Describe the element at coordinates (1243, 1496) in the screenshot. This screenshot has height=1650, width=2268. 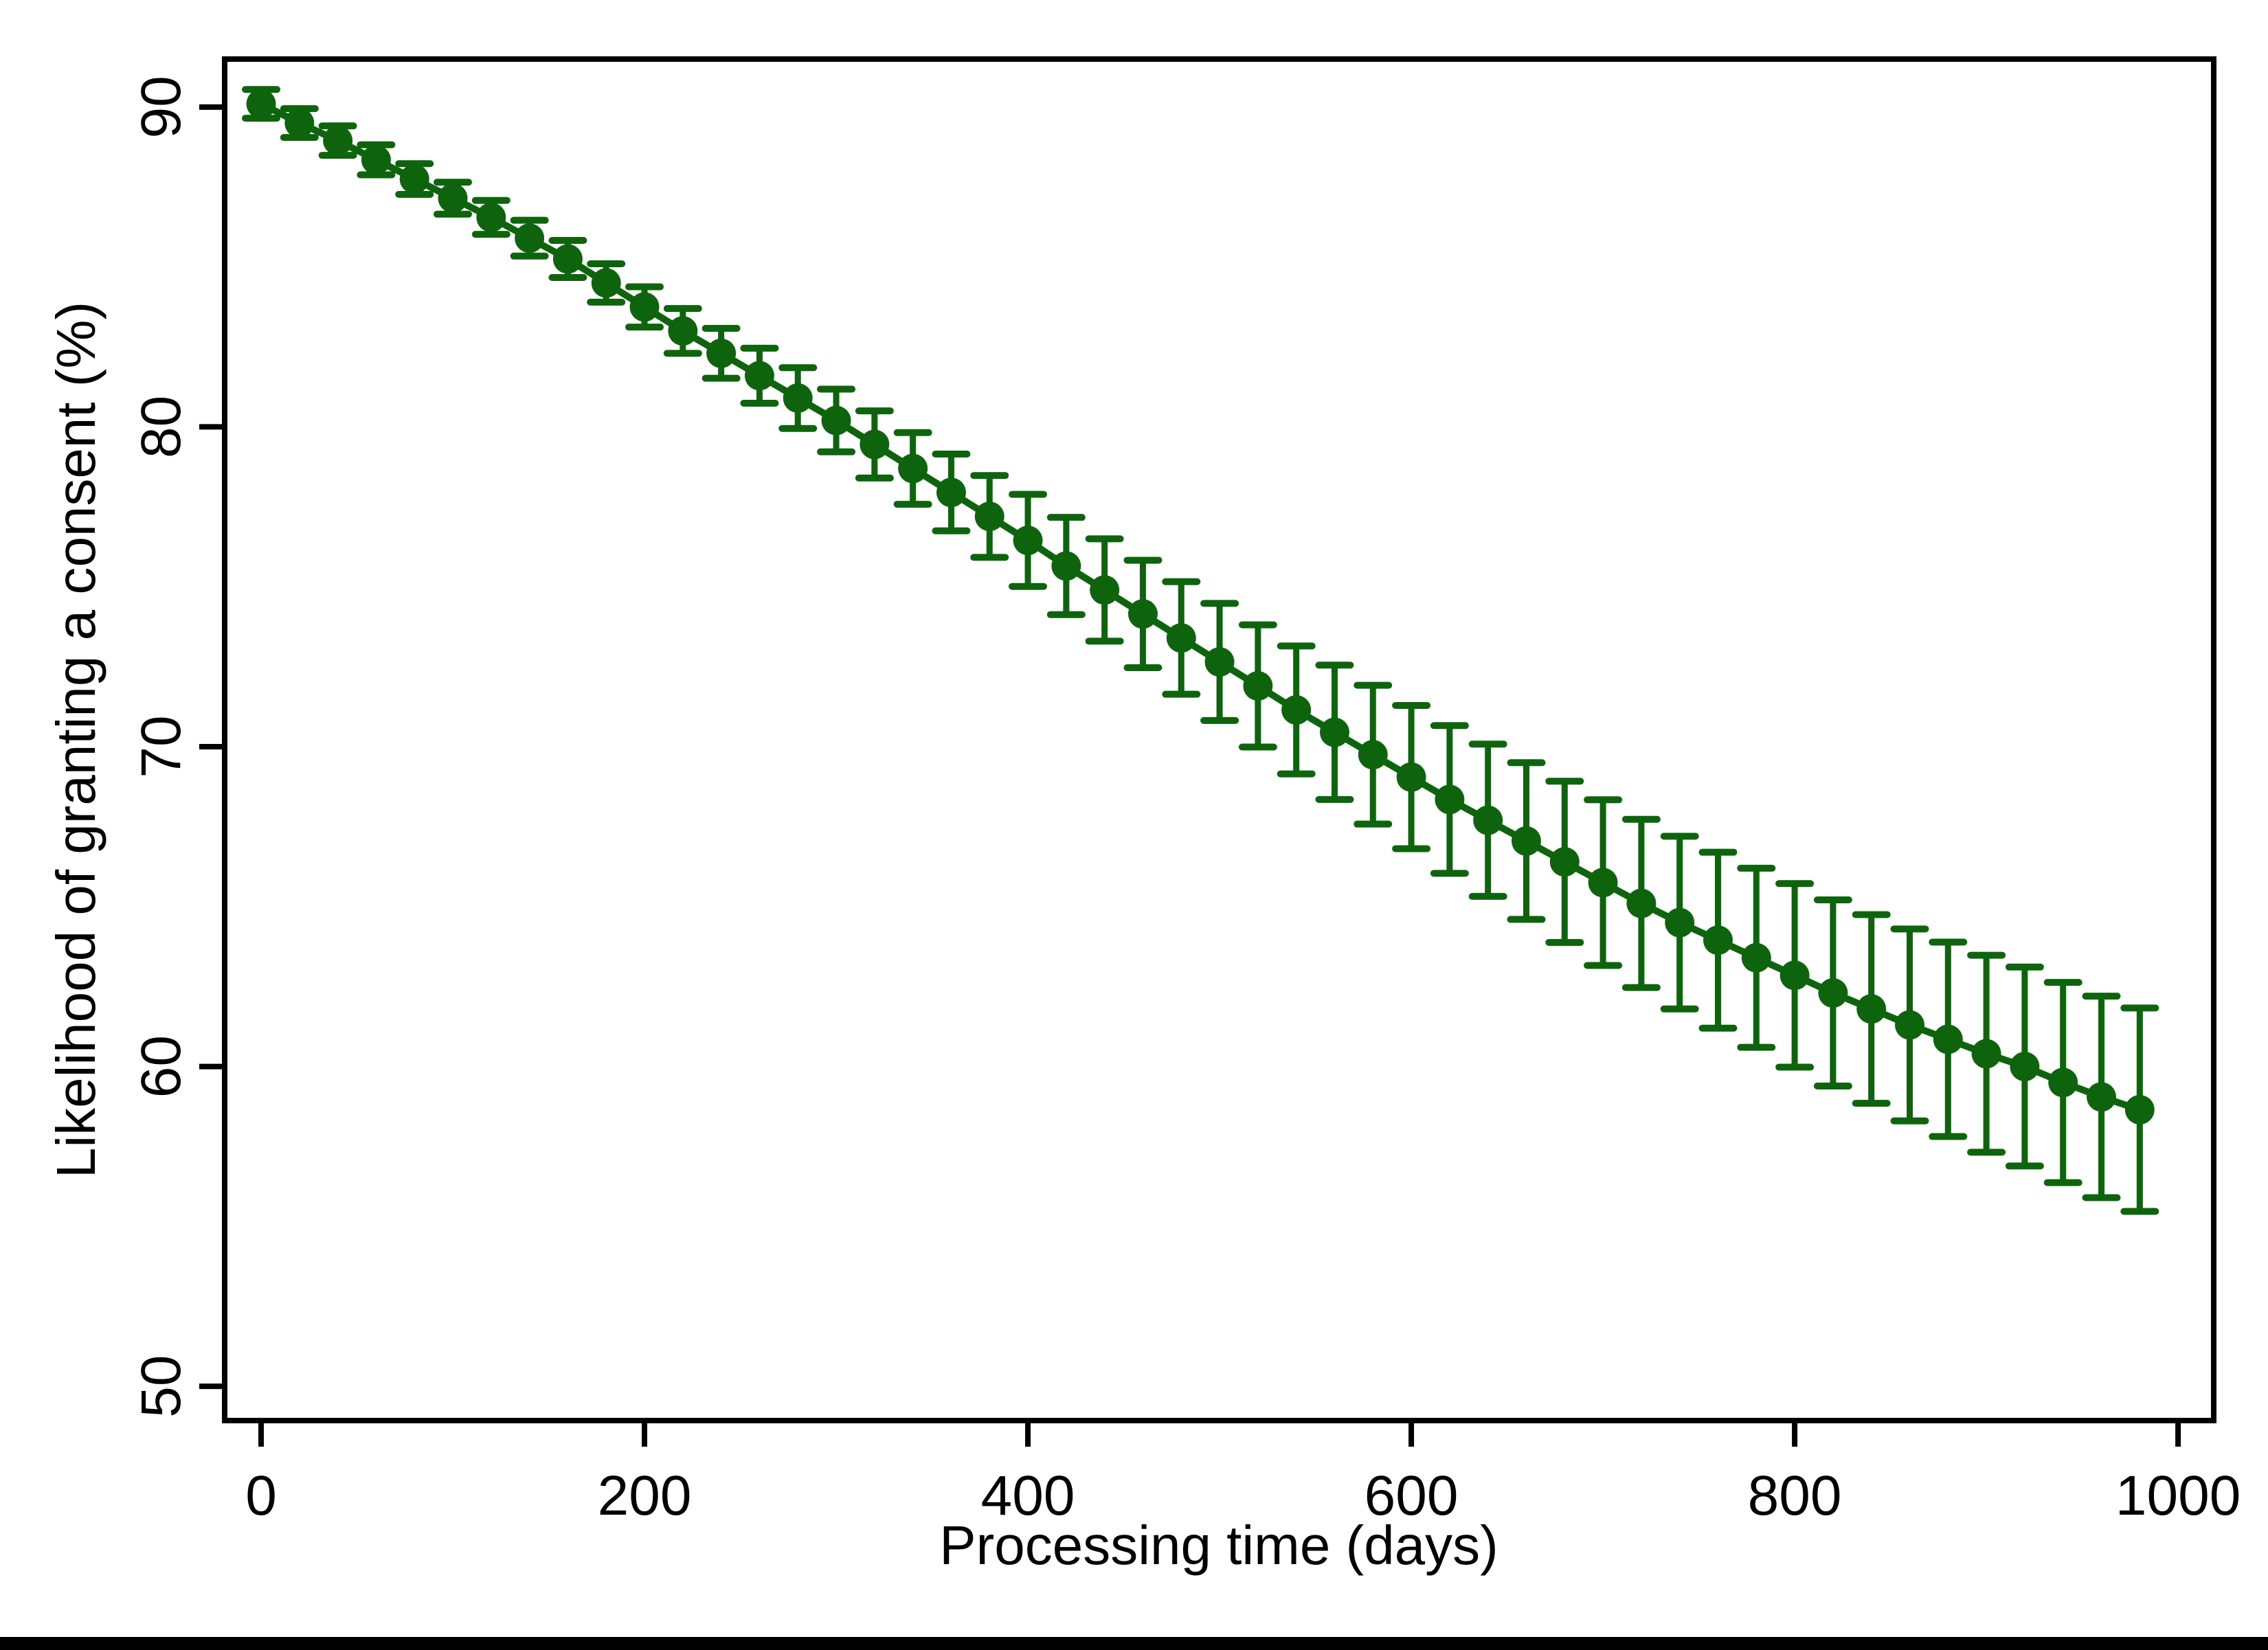
I see `x-axis-tick-labels: 0 200 400 600 800 1000` at that location.